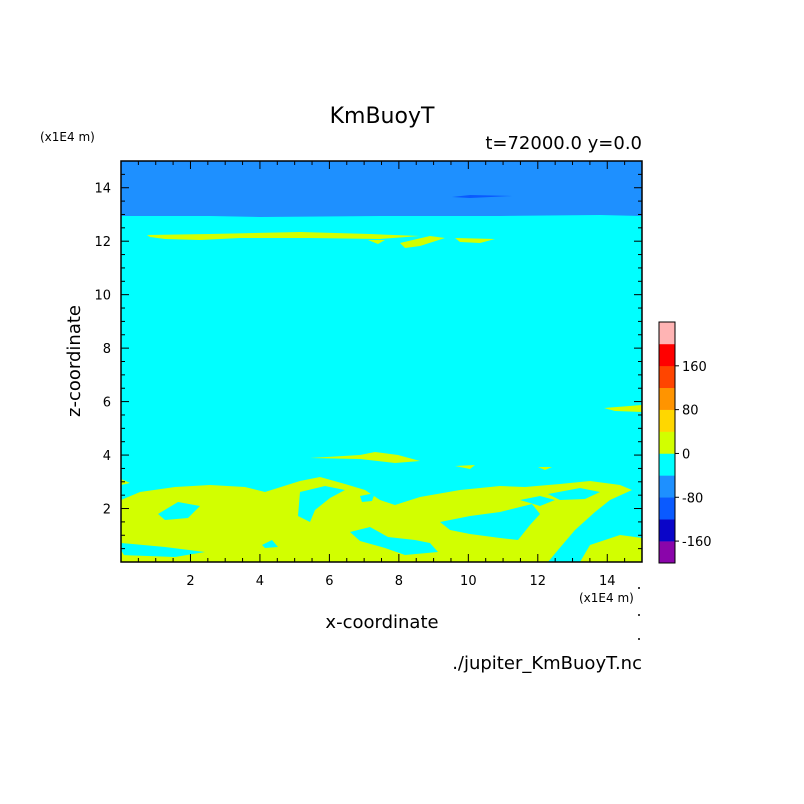  Describe the element at coordinates (694, 367) in the screenshot. I see `colorbar-label: 160` at that location.